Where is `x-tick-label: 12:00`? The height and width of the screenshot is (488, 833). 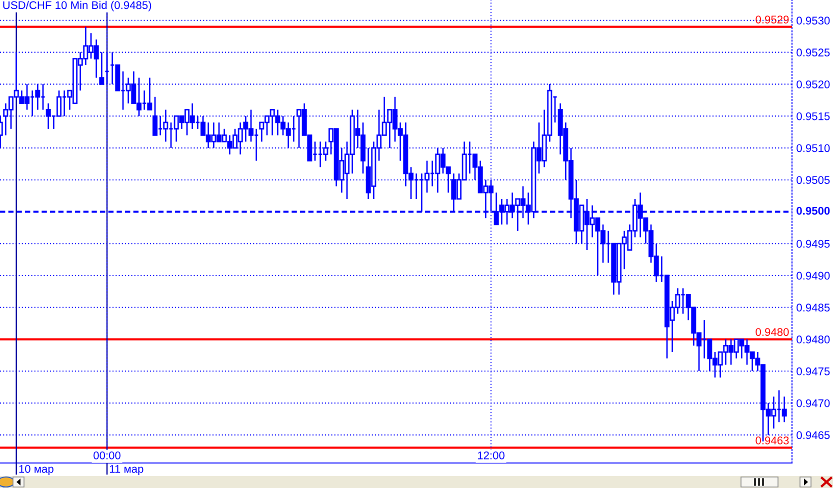
x-tick-label: 12:00 is located at coordinates (491, 455).